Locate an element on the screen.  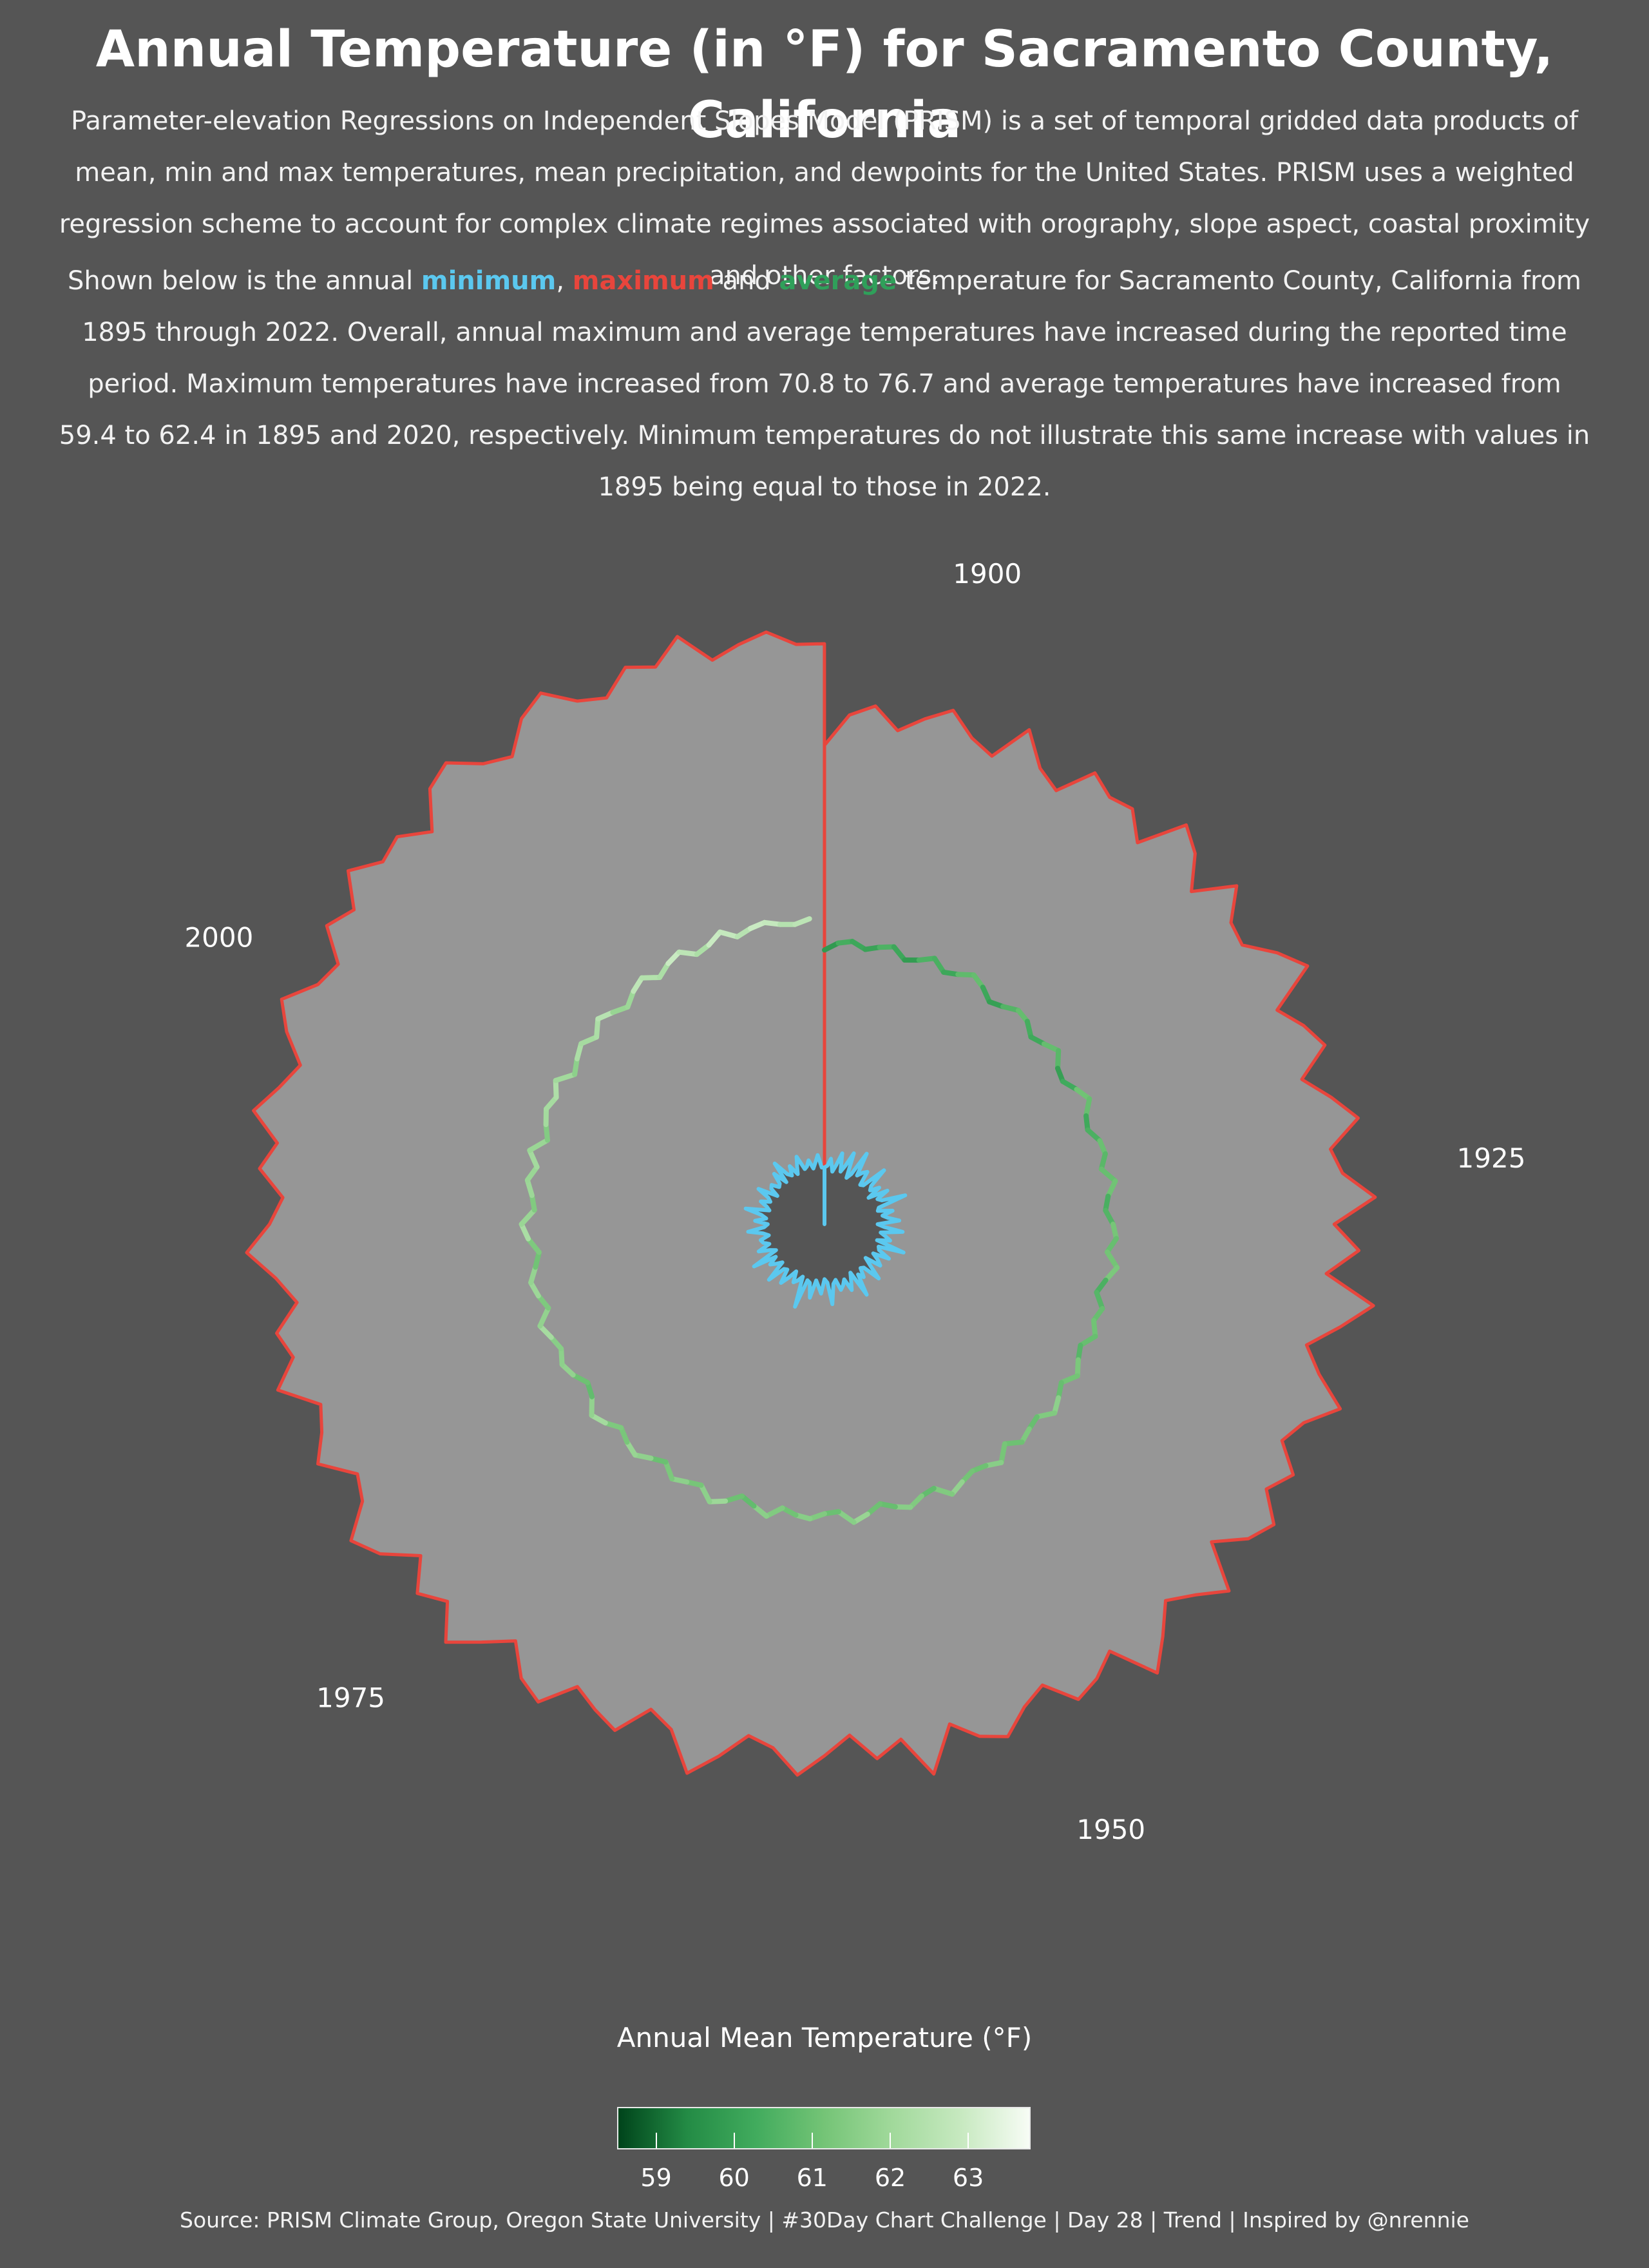
colorbar-tick-label-59: 59 is located at coordinates (656, 2178).